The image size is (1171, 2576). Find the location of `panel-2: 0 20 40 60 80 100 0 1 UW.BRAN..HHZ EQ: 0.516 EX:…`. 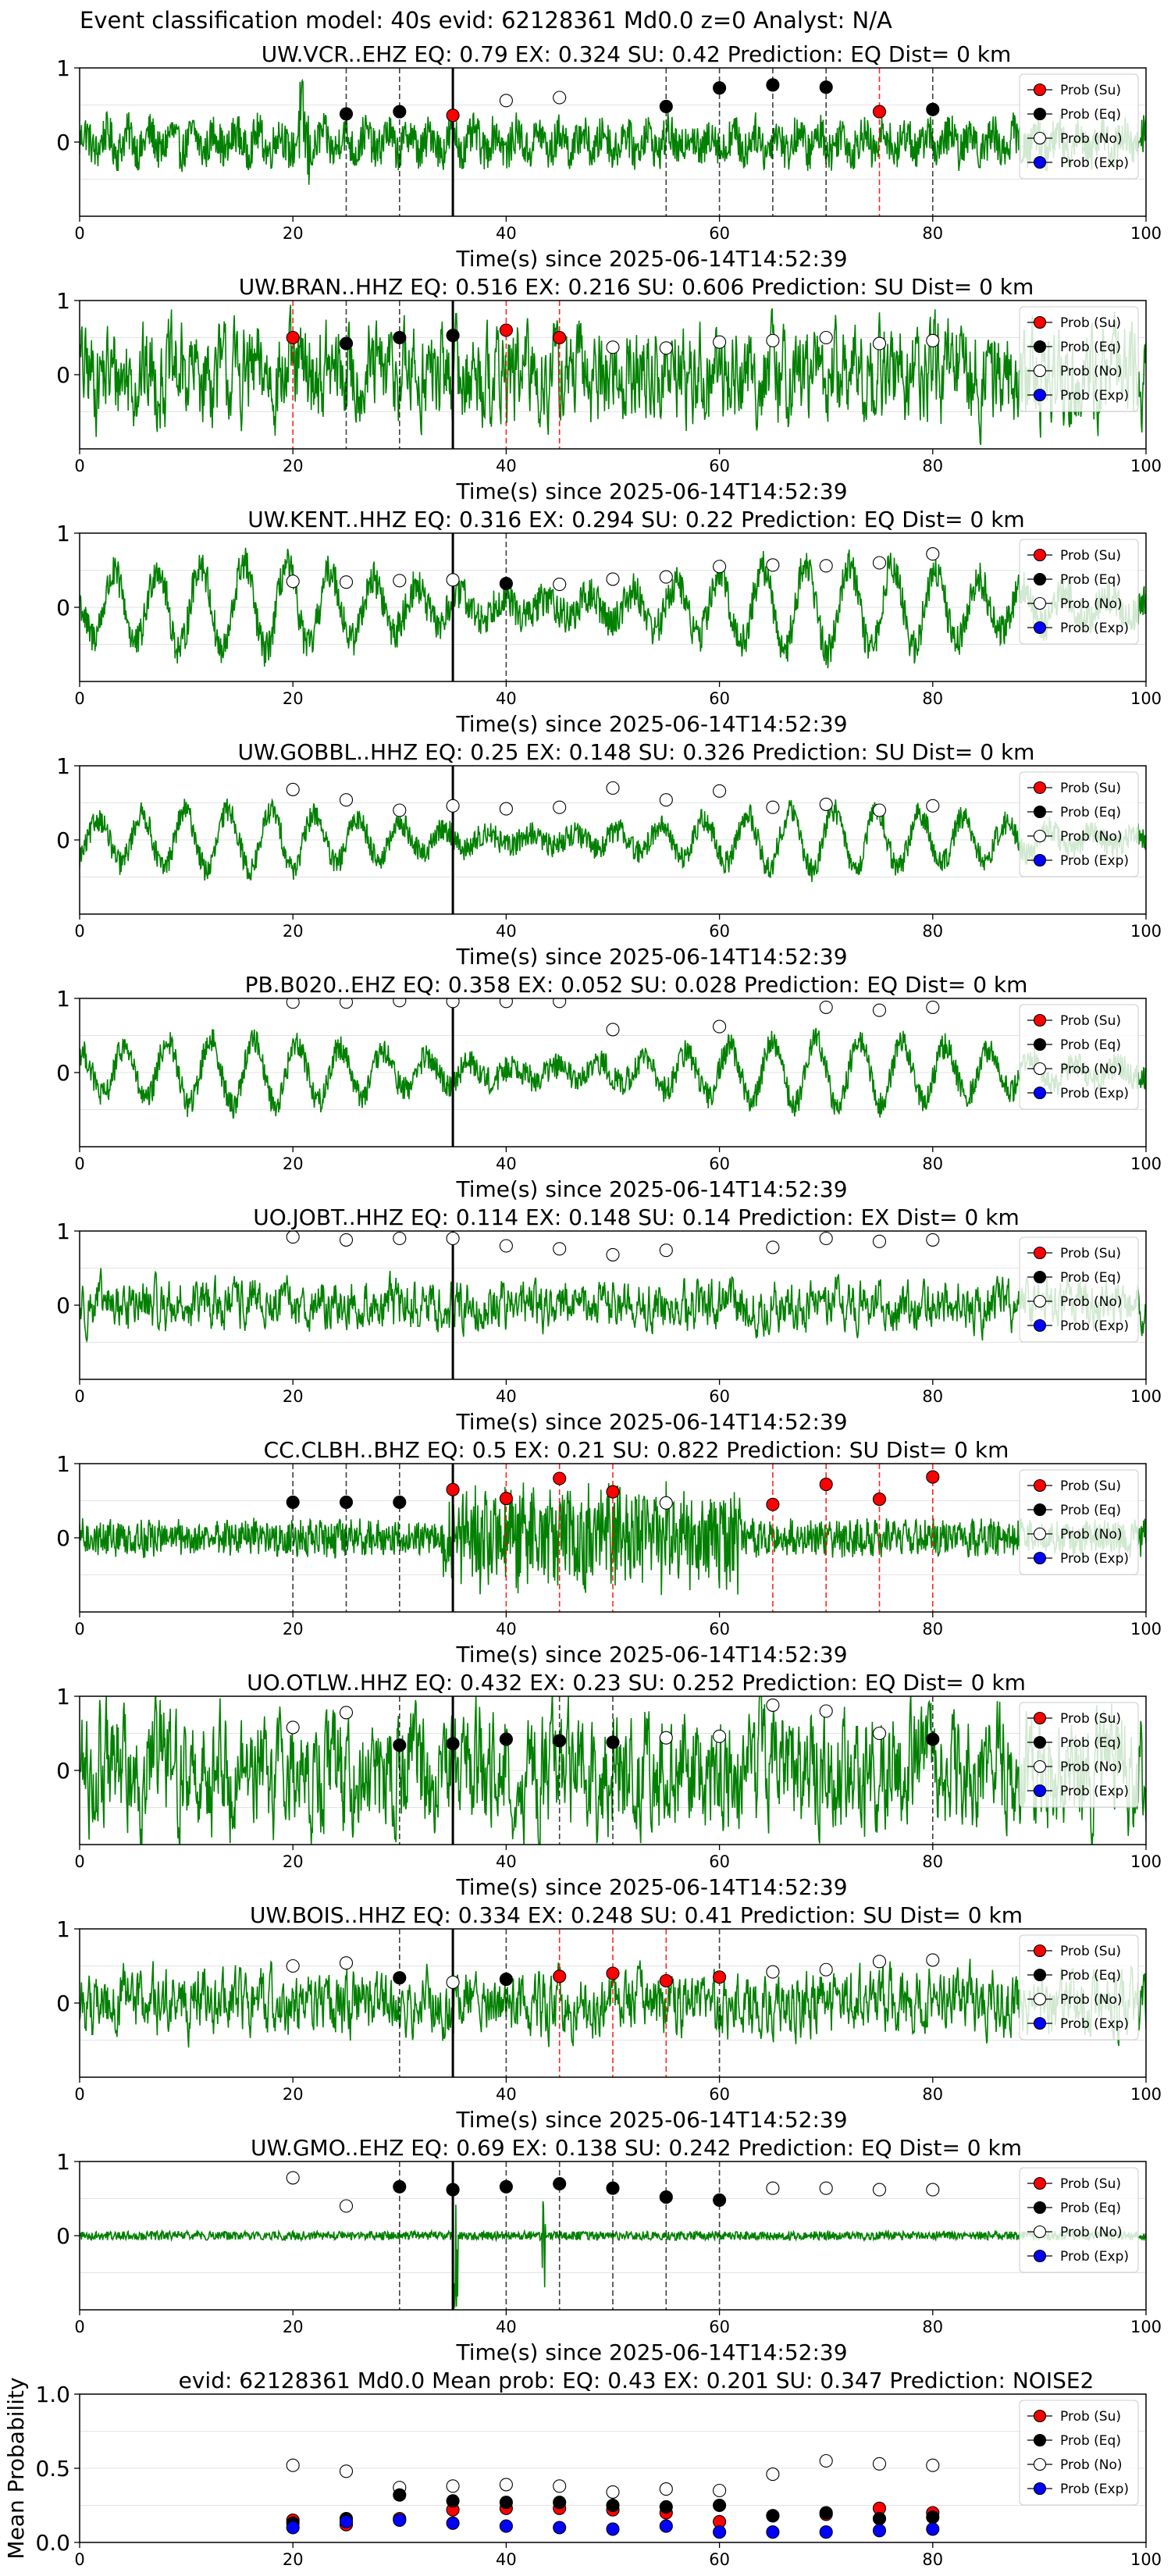

panel-2: 0 20 40 60 80 100 0 1 UW.BRAN..HHZ EQ: 0.516 EX:… is located at coordinates (609, 389).